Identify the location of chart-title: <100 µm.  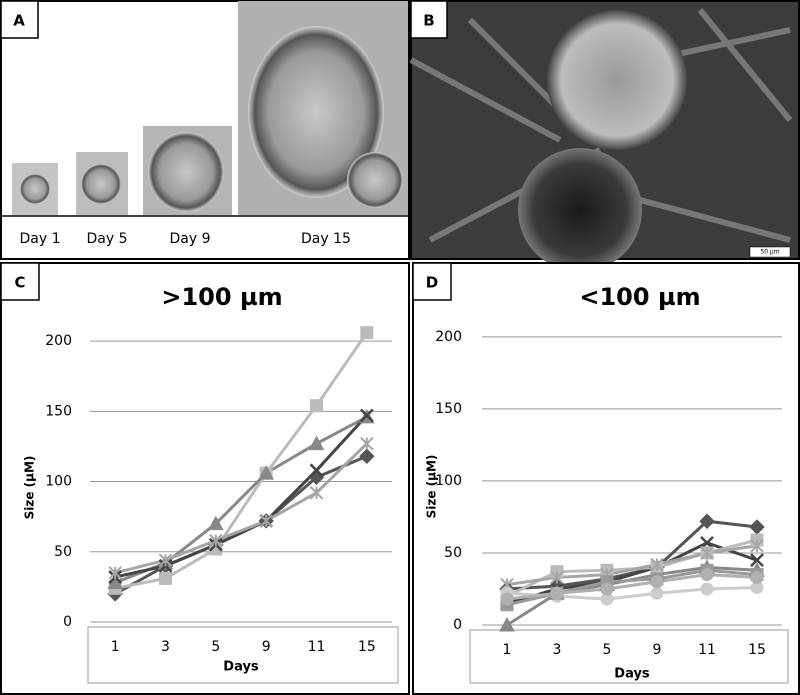
(639, 297).